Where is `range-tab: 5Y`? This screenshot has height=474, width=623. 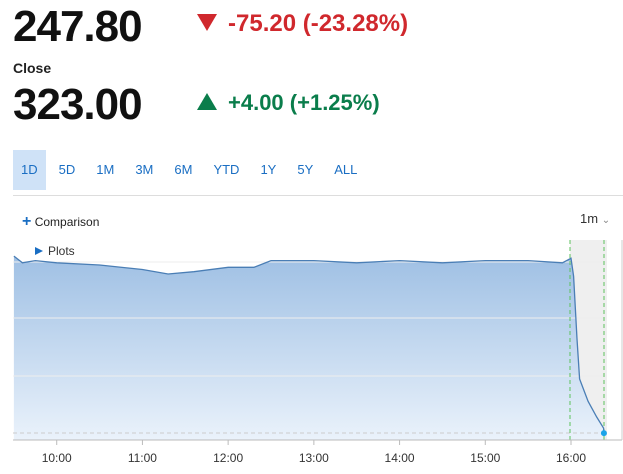 range-tab: 5Y is located at coordinates (305, 169).